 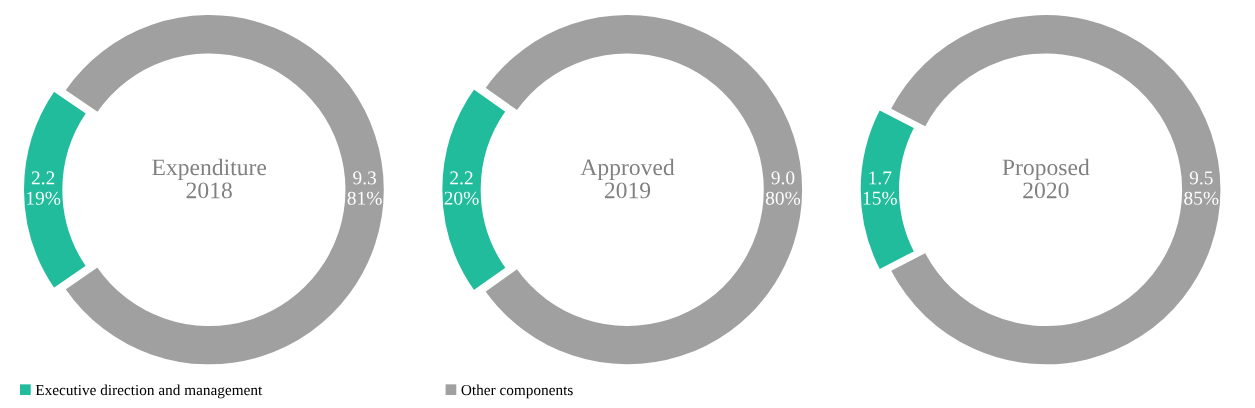 What do you see at coordinates (783, 188) in the screenshot?
I see `data-label: 9.0 80%` at bounding box center [783, 188].